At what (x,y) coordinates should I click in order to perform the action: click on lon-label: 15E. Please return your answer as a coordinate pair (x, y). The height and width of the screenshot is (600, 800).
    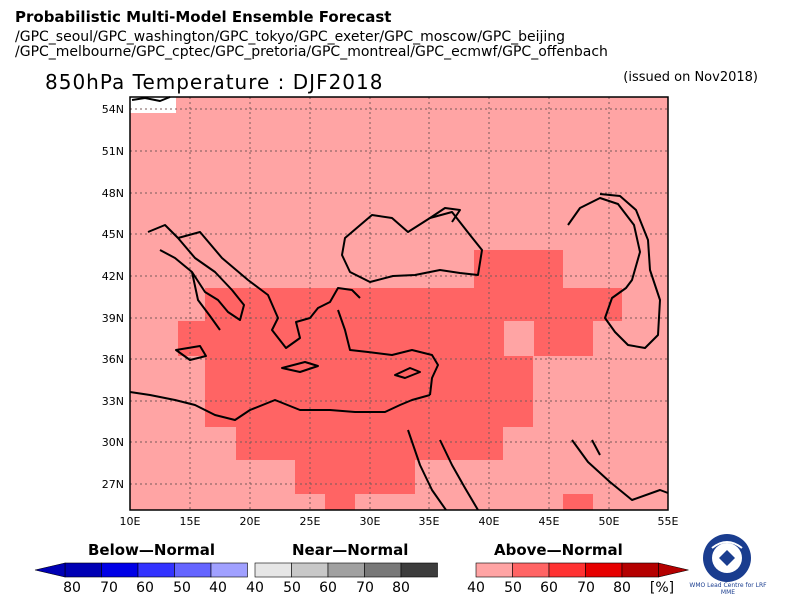
    Looking at the image, I should click on (190, 521).